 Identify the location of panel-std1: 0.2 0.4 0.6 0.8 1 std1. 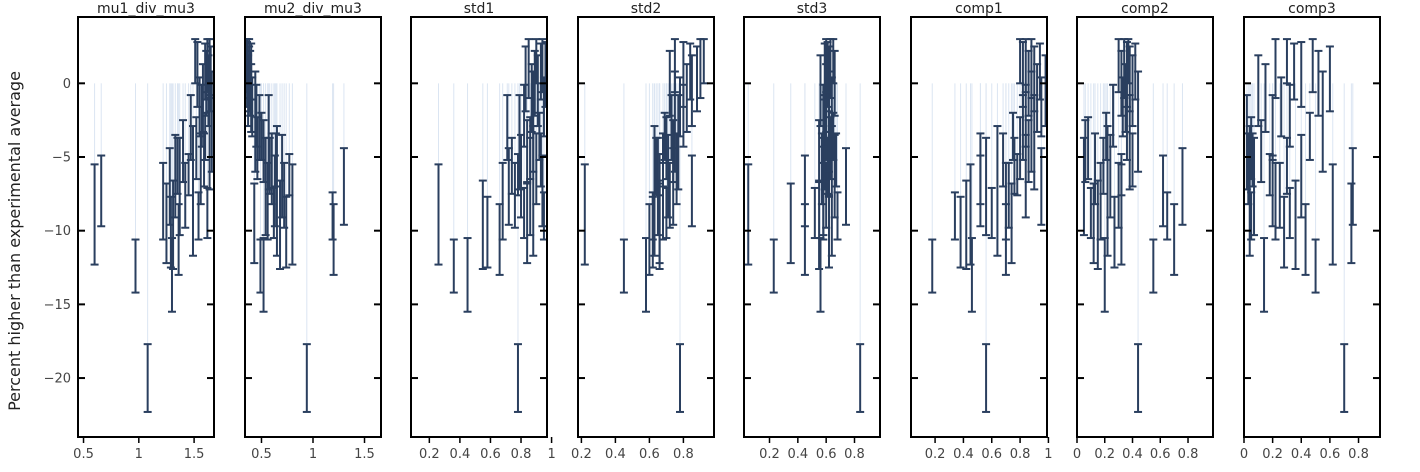
(483, 231).